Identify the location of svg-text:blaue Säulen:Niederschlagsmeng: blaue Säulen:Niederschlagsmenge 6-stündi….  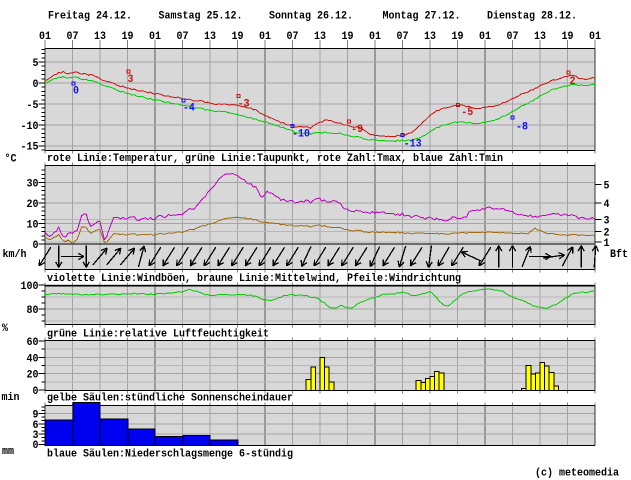
(170, 455).